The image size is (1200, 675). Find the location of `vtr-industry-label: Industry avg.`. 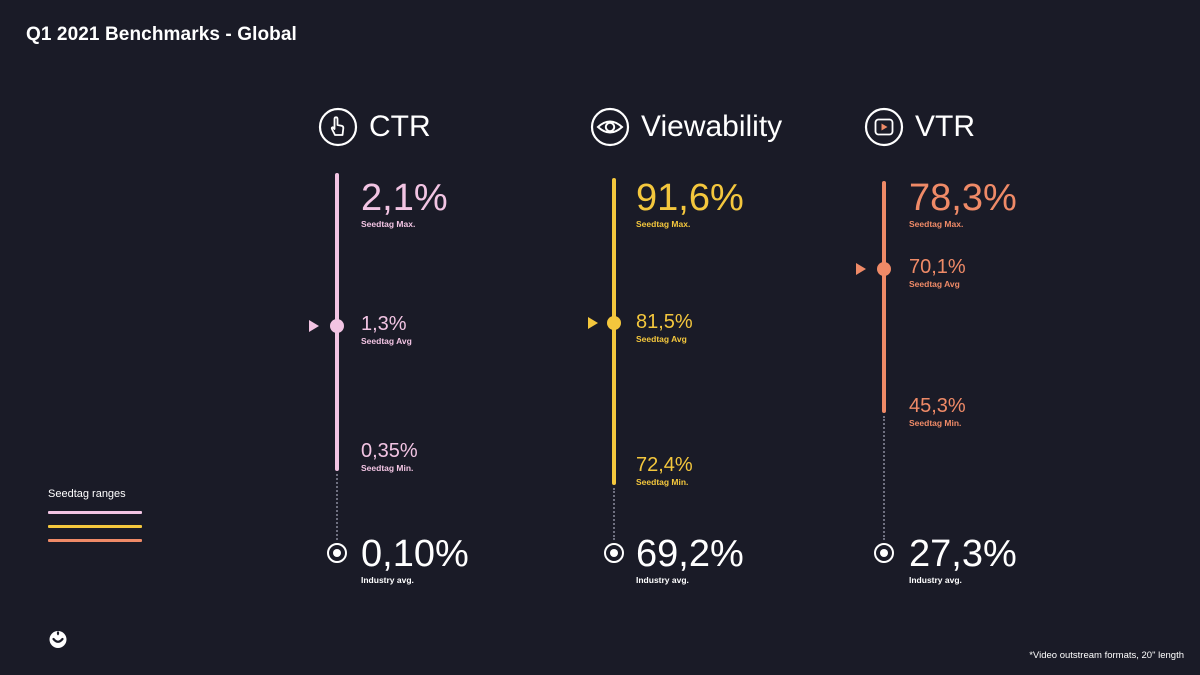

vtr-industry-label: Industry avg. is located at coordinates (935, 580).